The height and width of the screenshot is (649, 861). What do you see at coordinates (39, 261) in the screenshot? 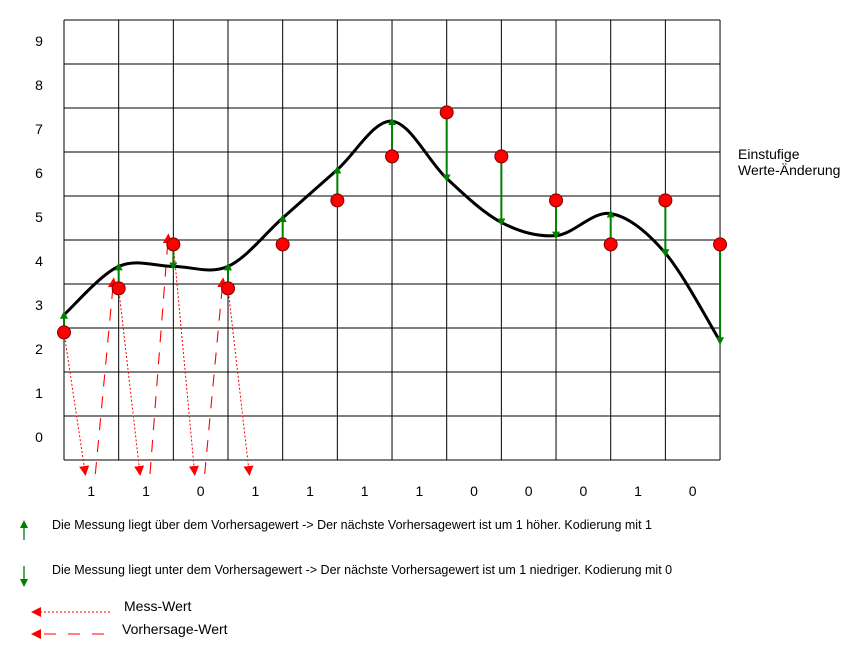
I see `y-tick-label: 4` at bounding box center [39, 261].